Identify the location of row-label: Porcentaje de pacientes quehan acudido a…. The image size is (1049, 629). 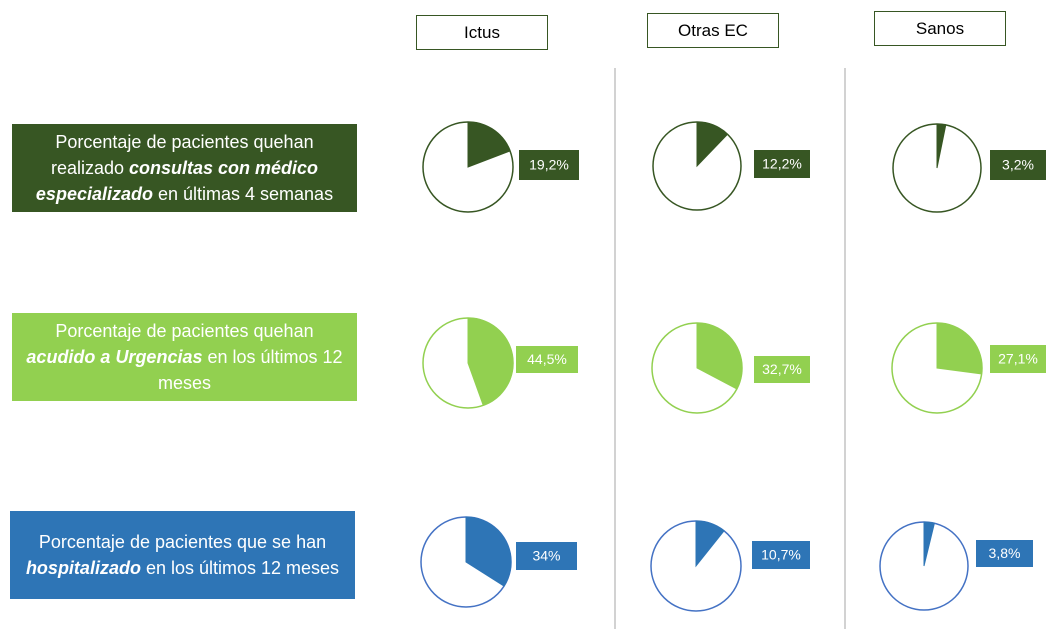
(184, 357).